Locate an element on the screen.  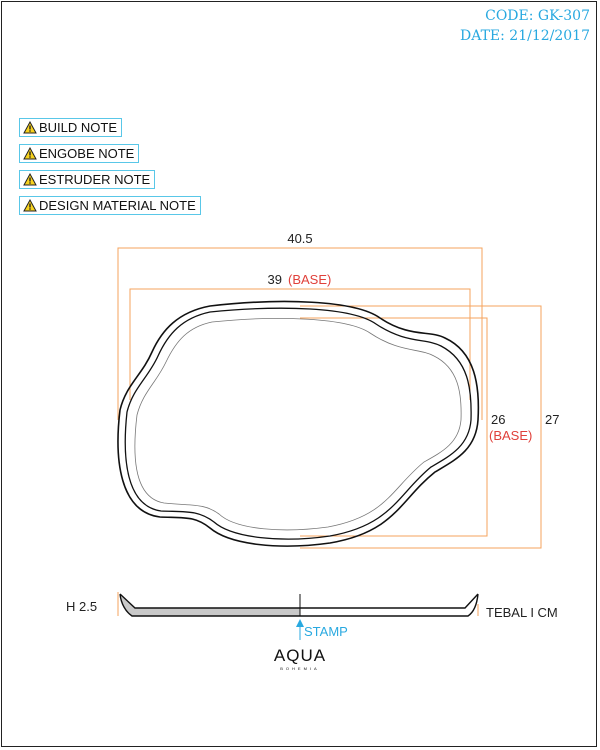
stamp-label: STAMP is located at coordinates (326, 631).